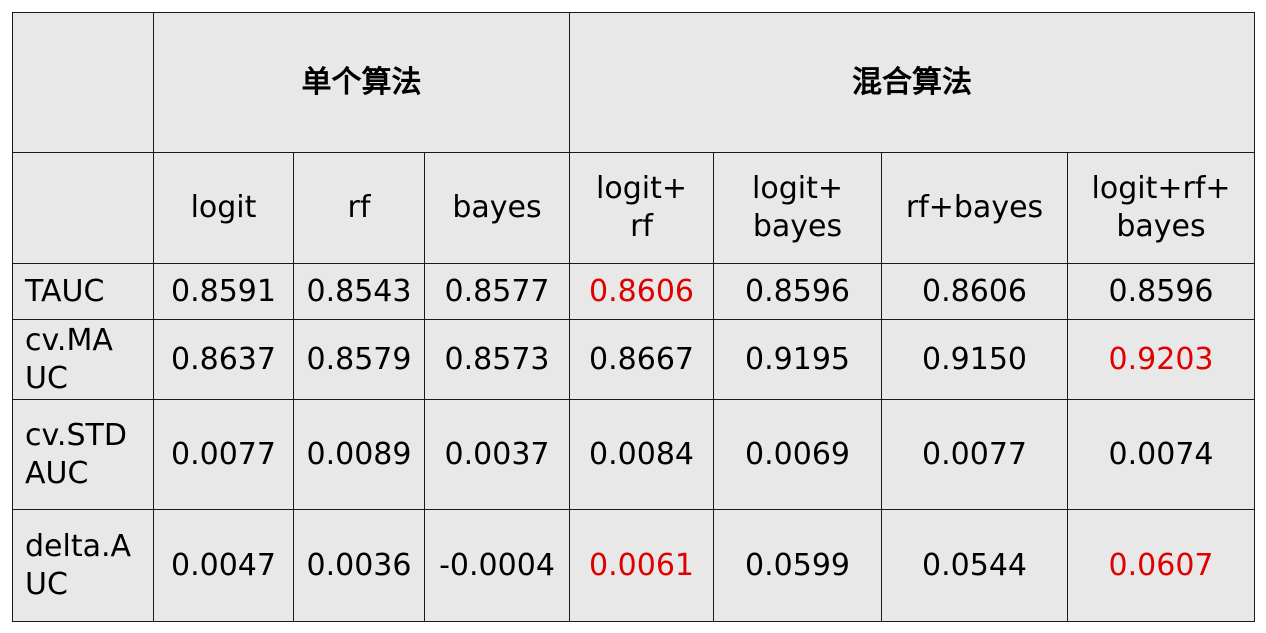  What do you see at coordinates (798, 208) in the screenshot?
I see `column-header: logit+ bayes` at bounding box center [798, 208].